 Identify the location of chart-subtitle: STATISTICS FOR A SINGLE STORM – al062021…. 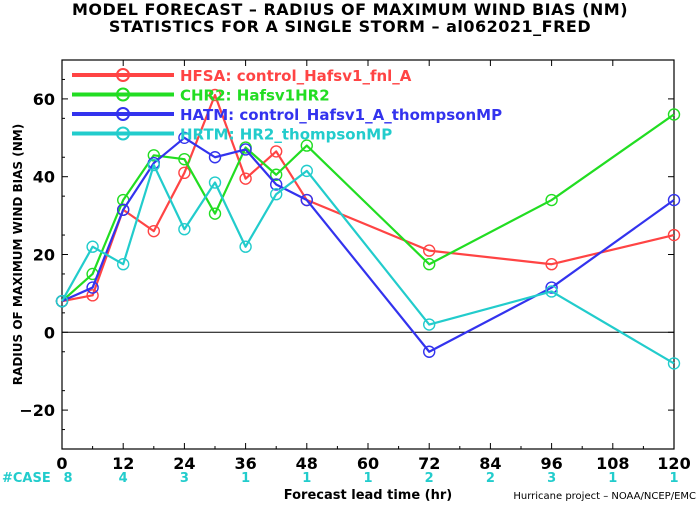
(350, 26).